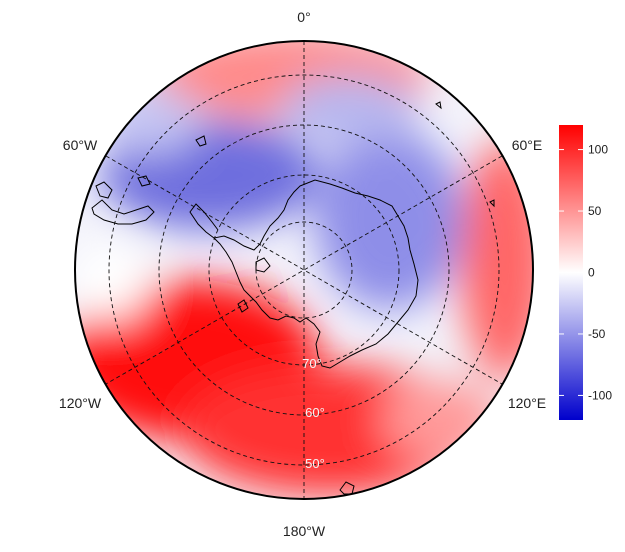 The width and height of the screenshot is (625, 552). I want to click on longitude-label-lower-left: 120°W, so click(80, 403).